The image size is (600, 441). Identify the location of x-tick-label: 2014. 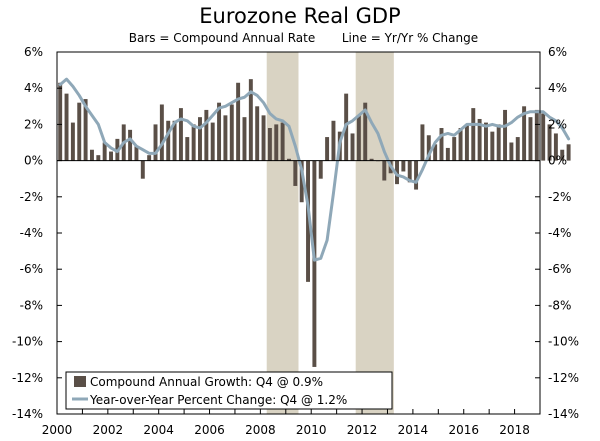
(413, 430).